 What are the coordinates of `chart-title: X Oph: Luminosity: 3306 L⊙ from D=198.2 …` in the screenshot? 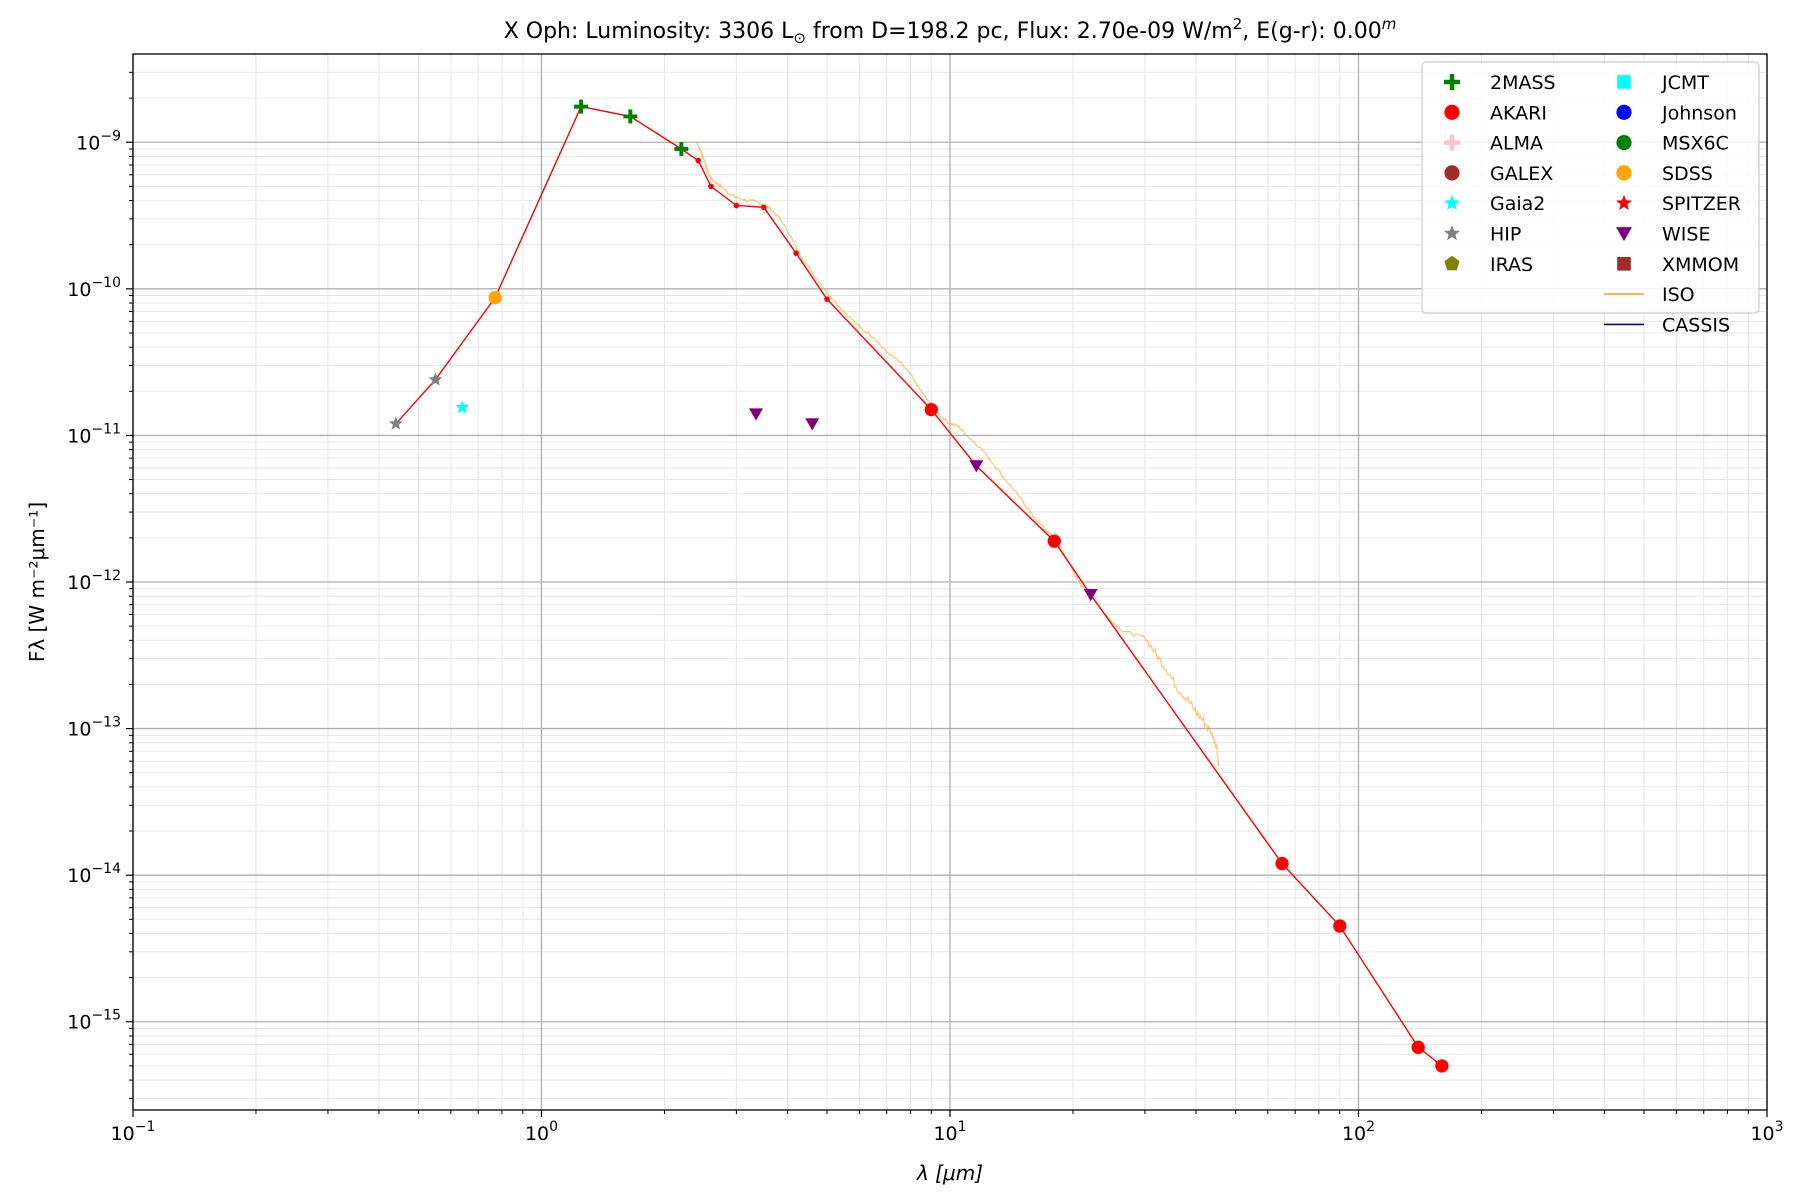 It's located at (950, 31).